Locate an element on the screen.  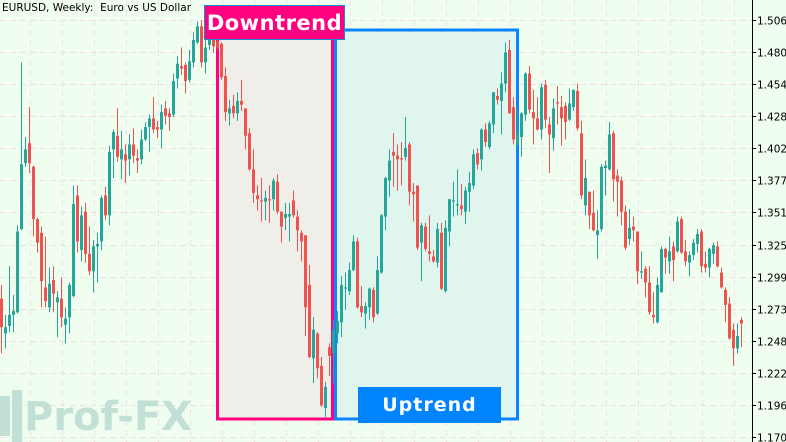
downtrend-label: Downtrend is located at coordinates (274, 22).